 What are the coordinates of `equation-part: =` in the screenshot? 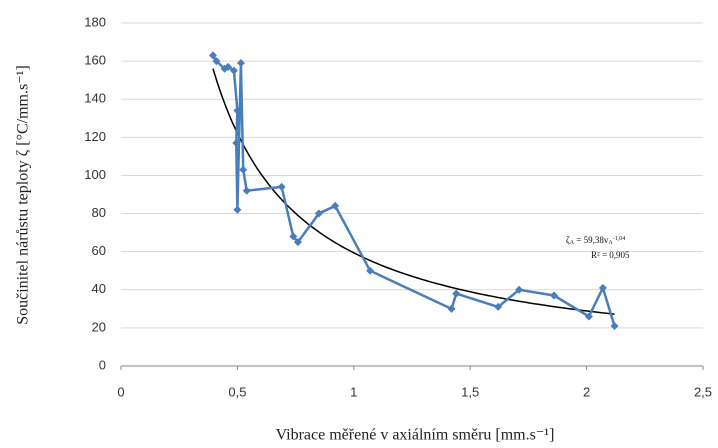 It's located at (579, 240).